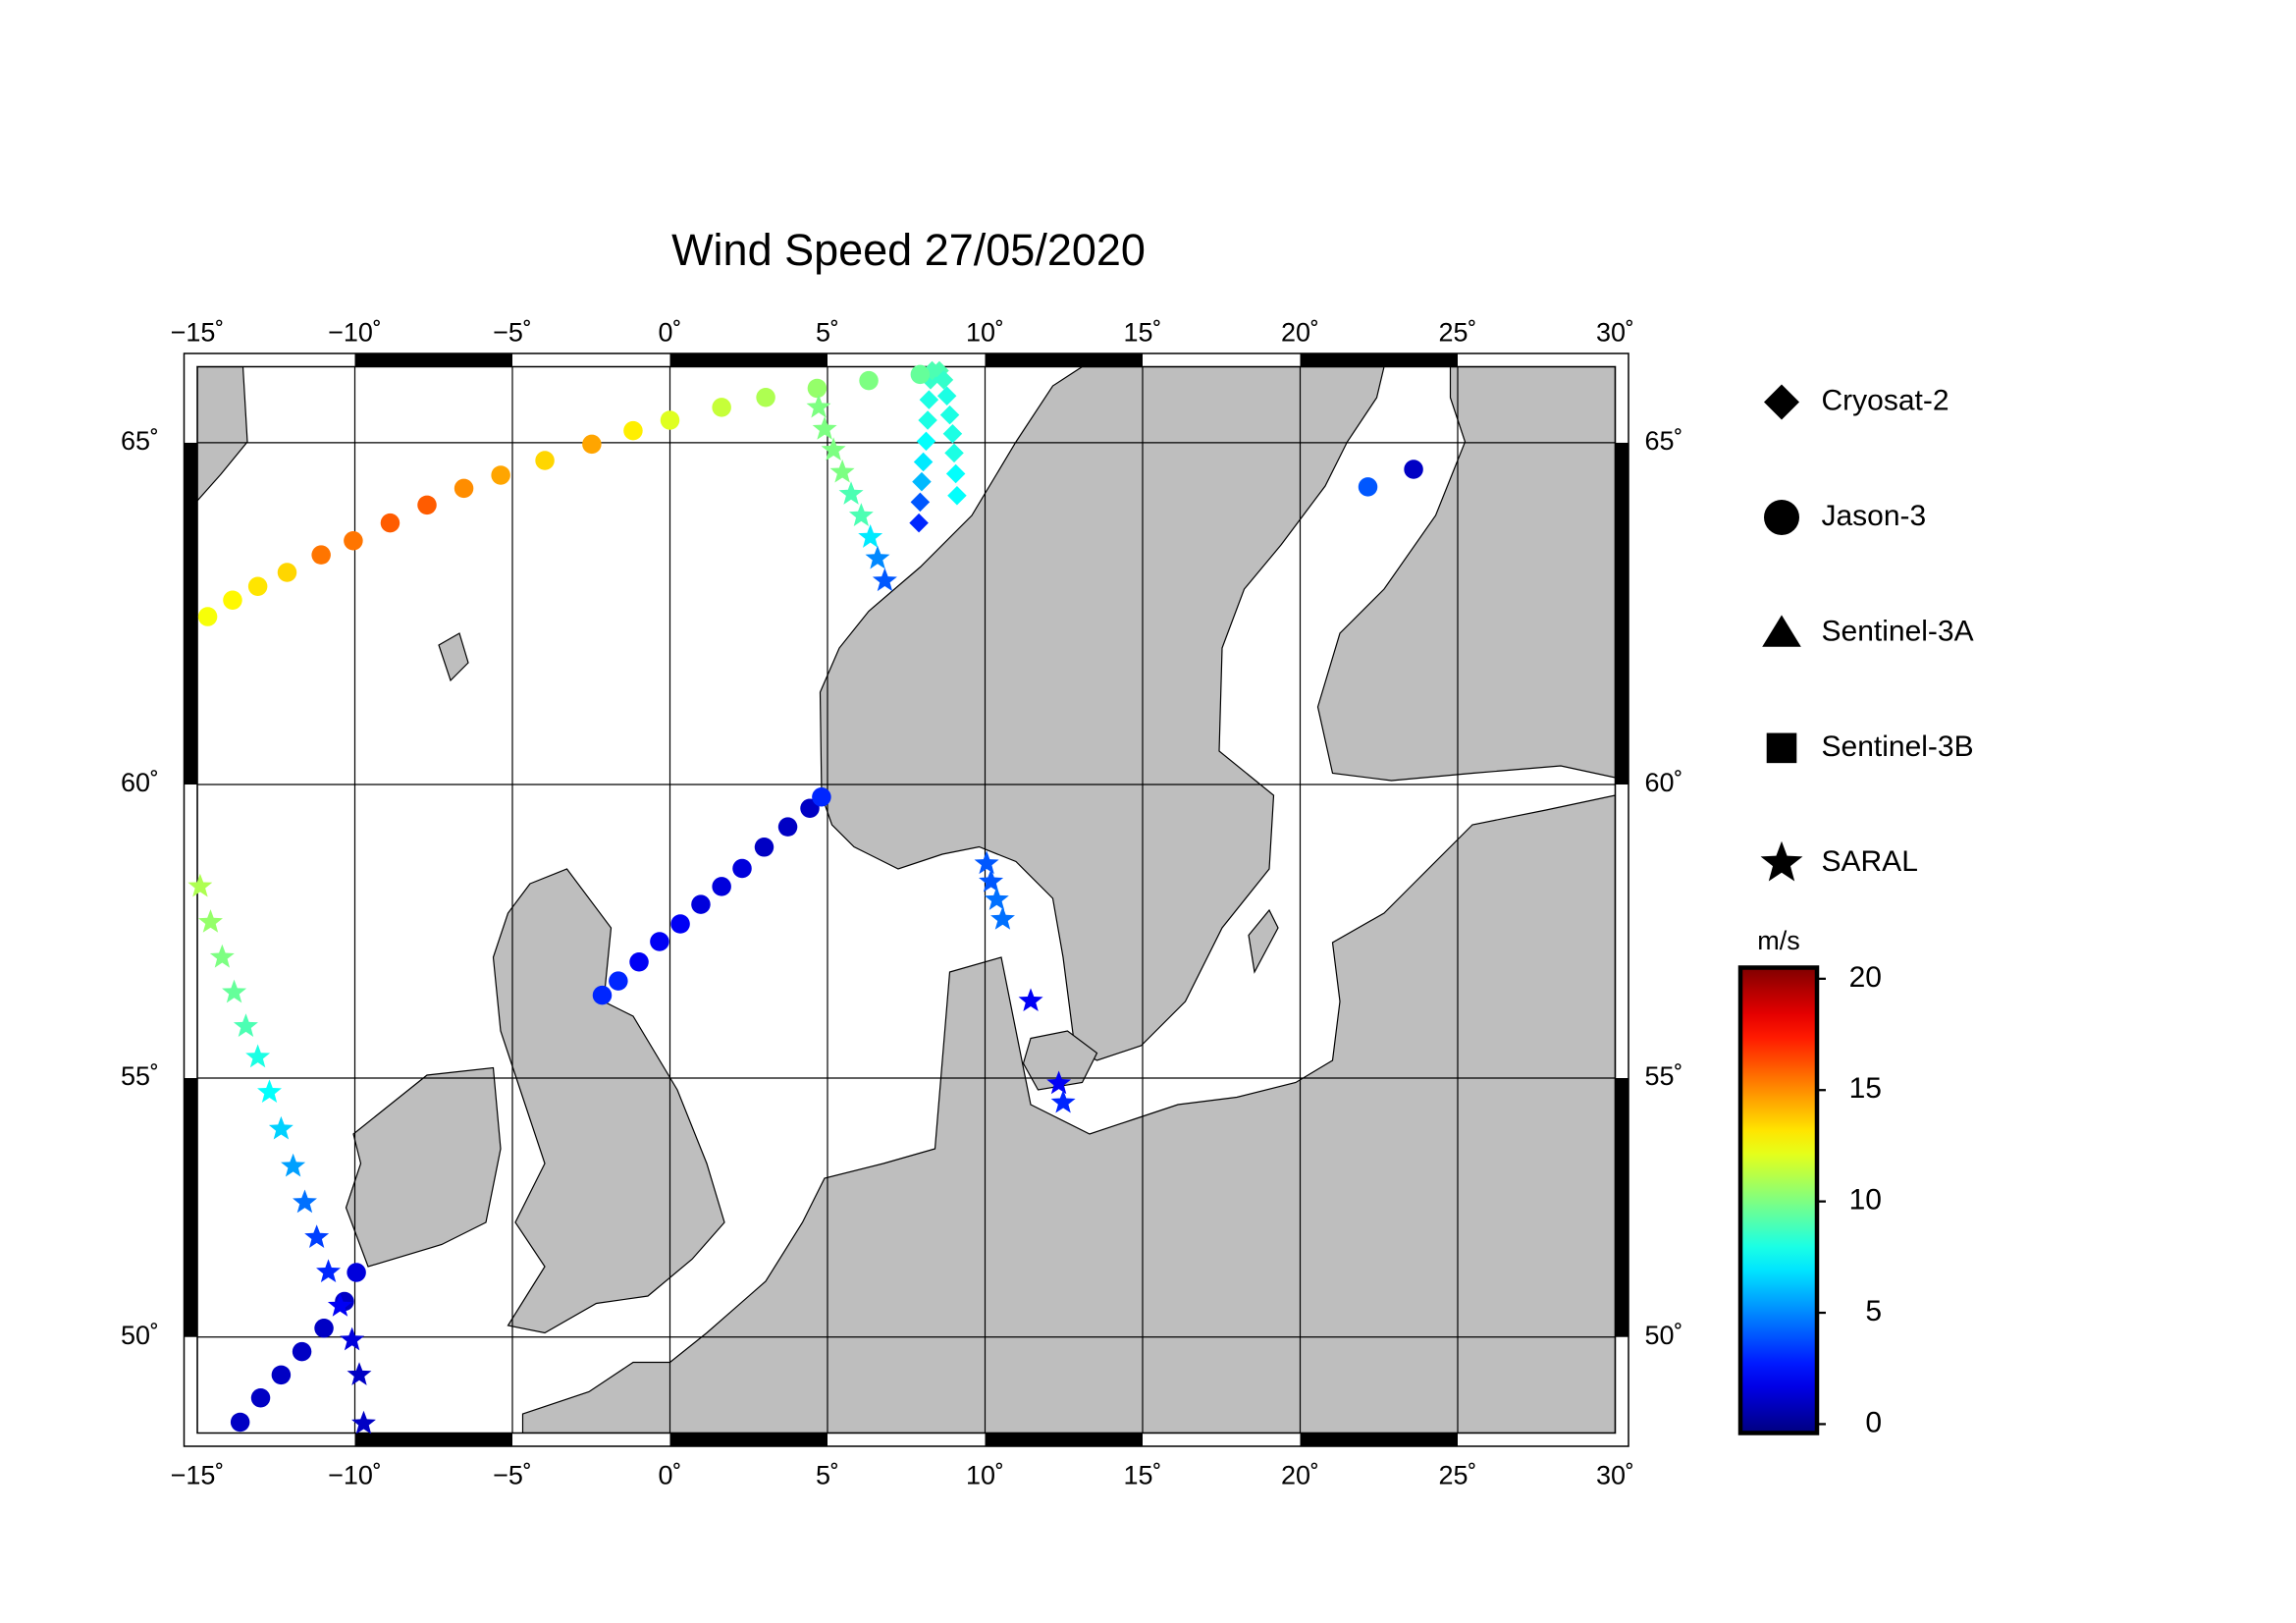  Describe the element at coordinates (1875, 516) in the screenshot. I see `legend-label: Jason-3` at that location.